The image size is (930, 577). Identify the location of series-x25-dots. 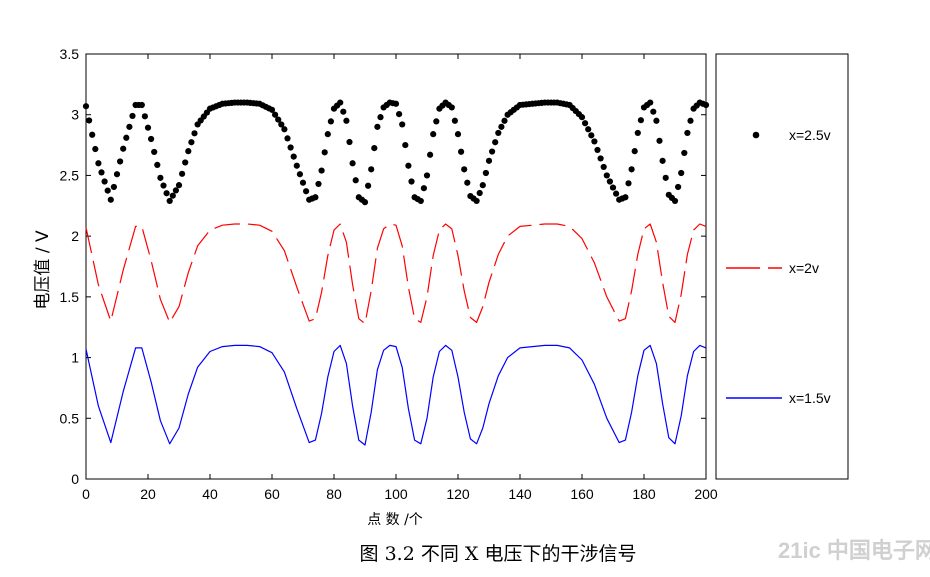
(396, 152).